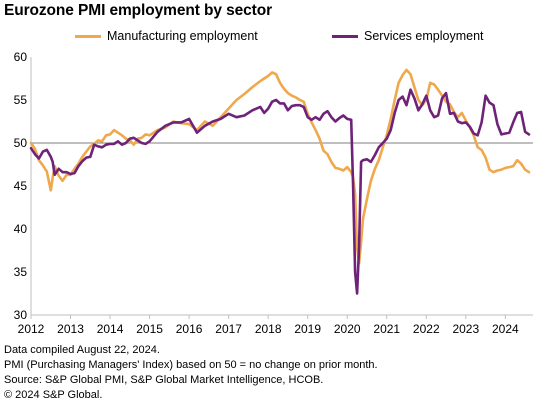 This screenshot has width=543, height=409. Describe the element at coordinates (21, 100) in the screenshot. I see `y-tick-label-55: 55` at that location.